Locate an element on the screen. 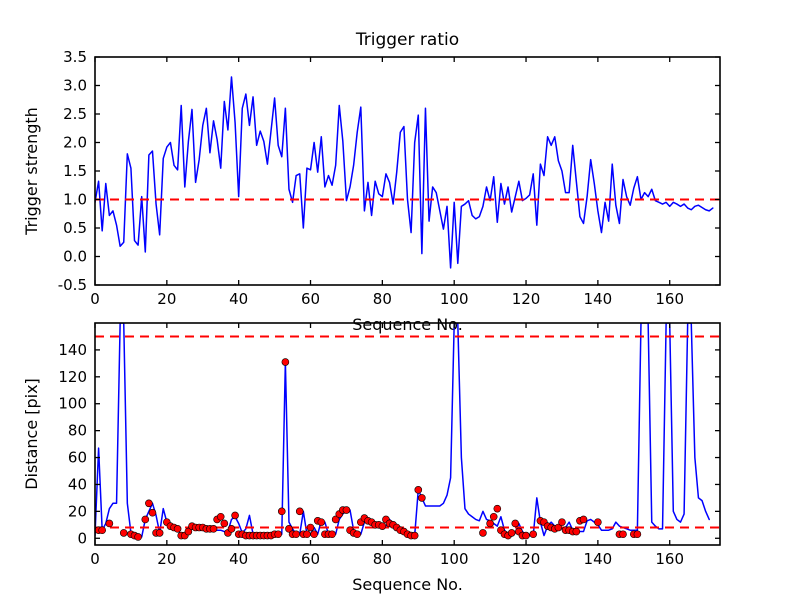 Image resolution: width=800 pixels, height=600 pixels. y-tick-label: 140 is located at coordinates (72, 350).